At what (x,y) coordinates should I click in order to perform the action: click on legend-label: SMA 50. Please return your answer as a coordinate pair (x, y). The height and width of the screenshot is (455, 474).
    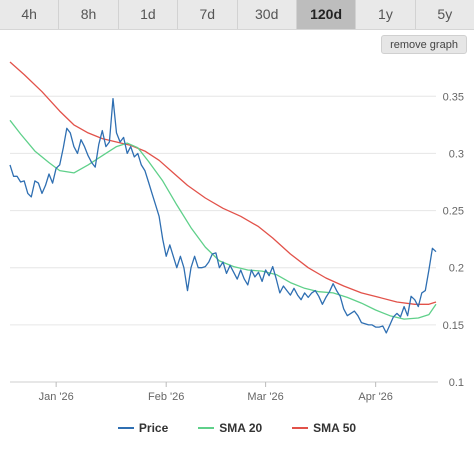
    Looking at the image, I should click on (335, 428).